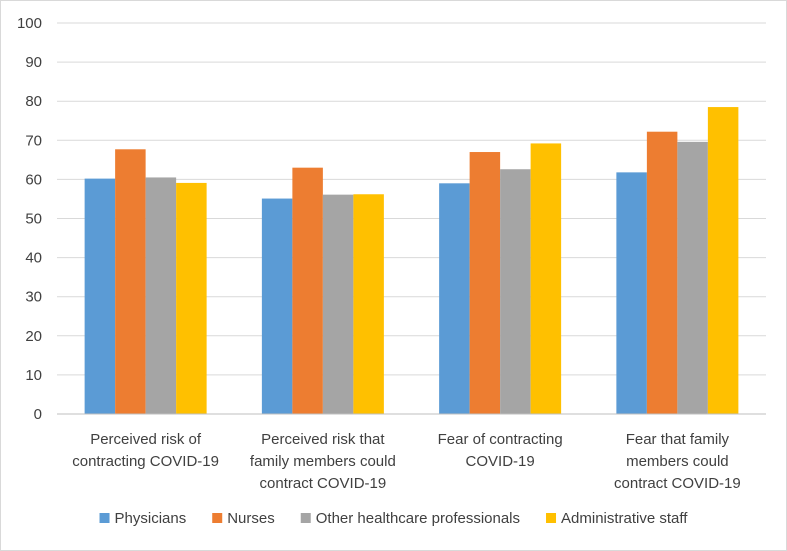 Image resolution: width=787 pixels, height=551 pixels. I want to click on y-tick-label: 40, so click(33, 258).